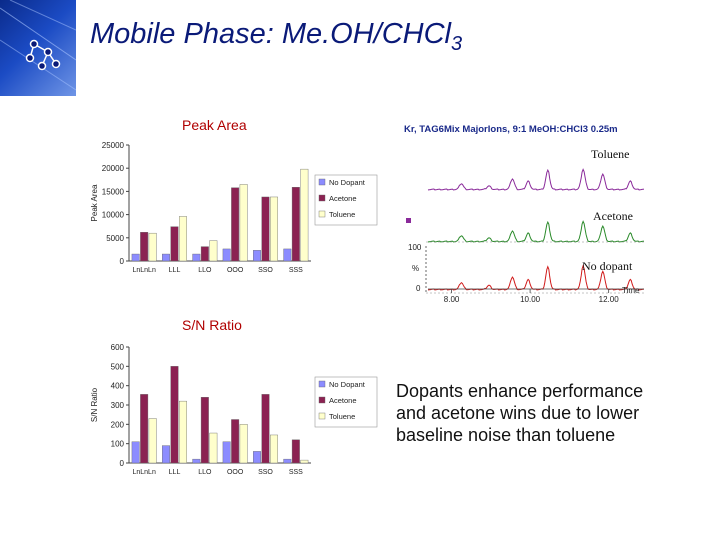 This screenshot has height=540, width=720. Describe the element at coordinates (235, 270) in the screenshot. I see `peak-area-x-tick-label: OOO` at that location.